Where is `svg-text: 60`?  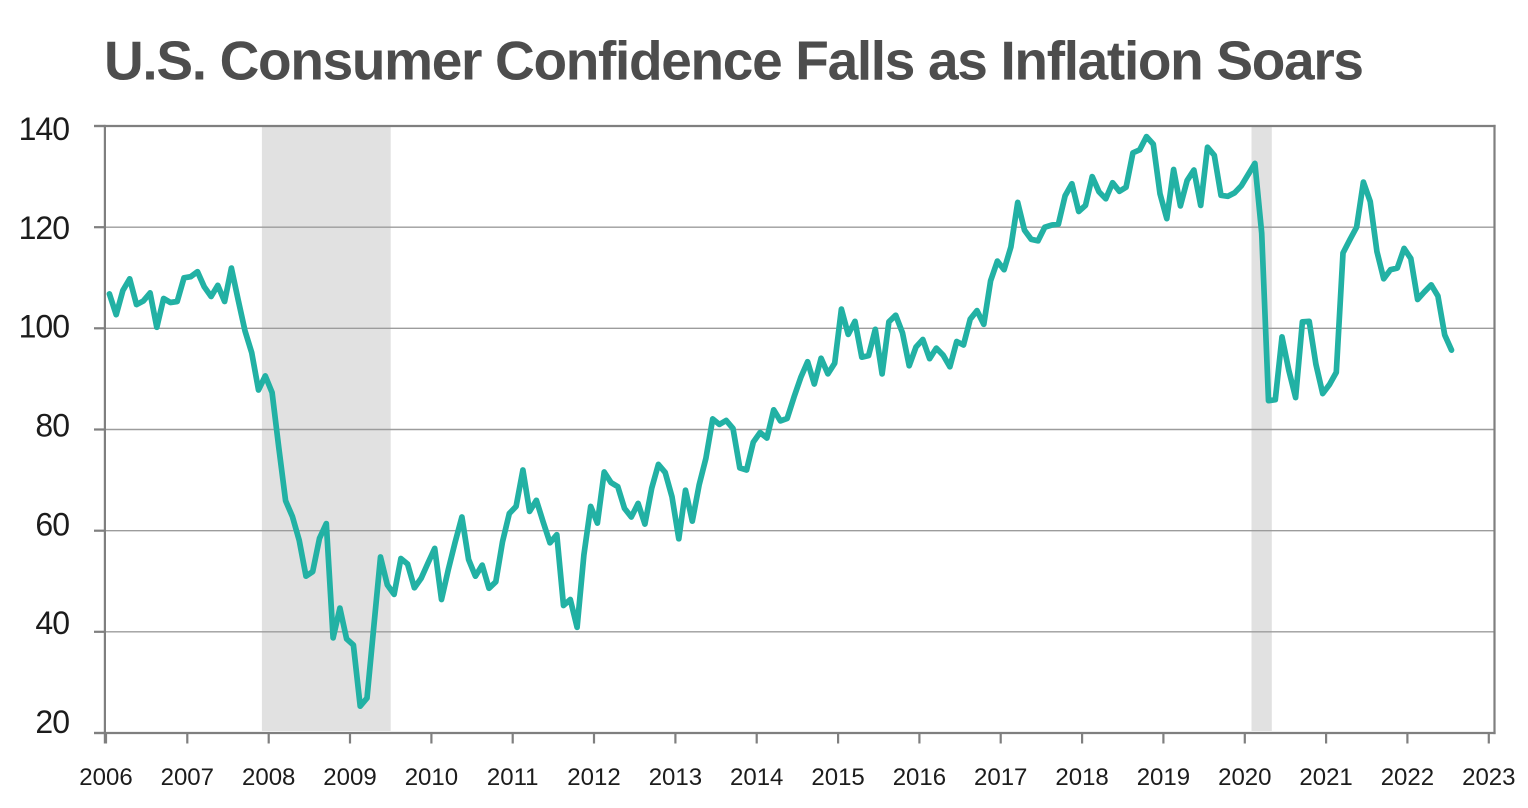
svg-text: 60 is located at coordinates (52, 524).